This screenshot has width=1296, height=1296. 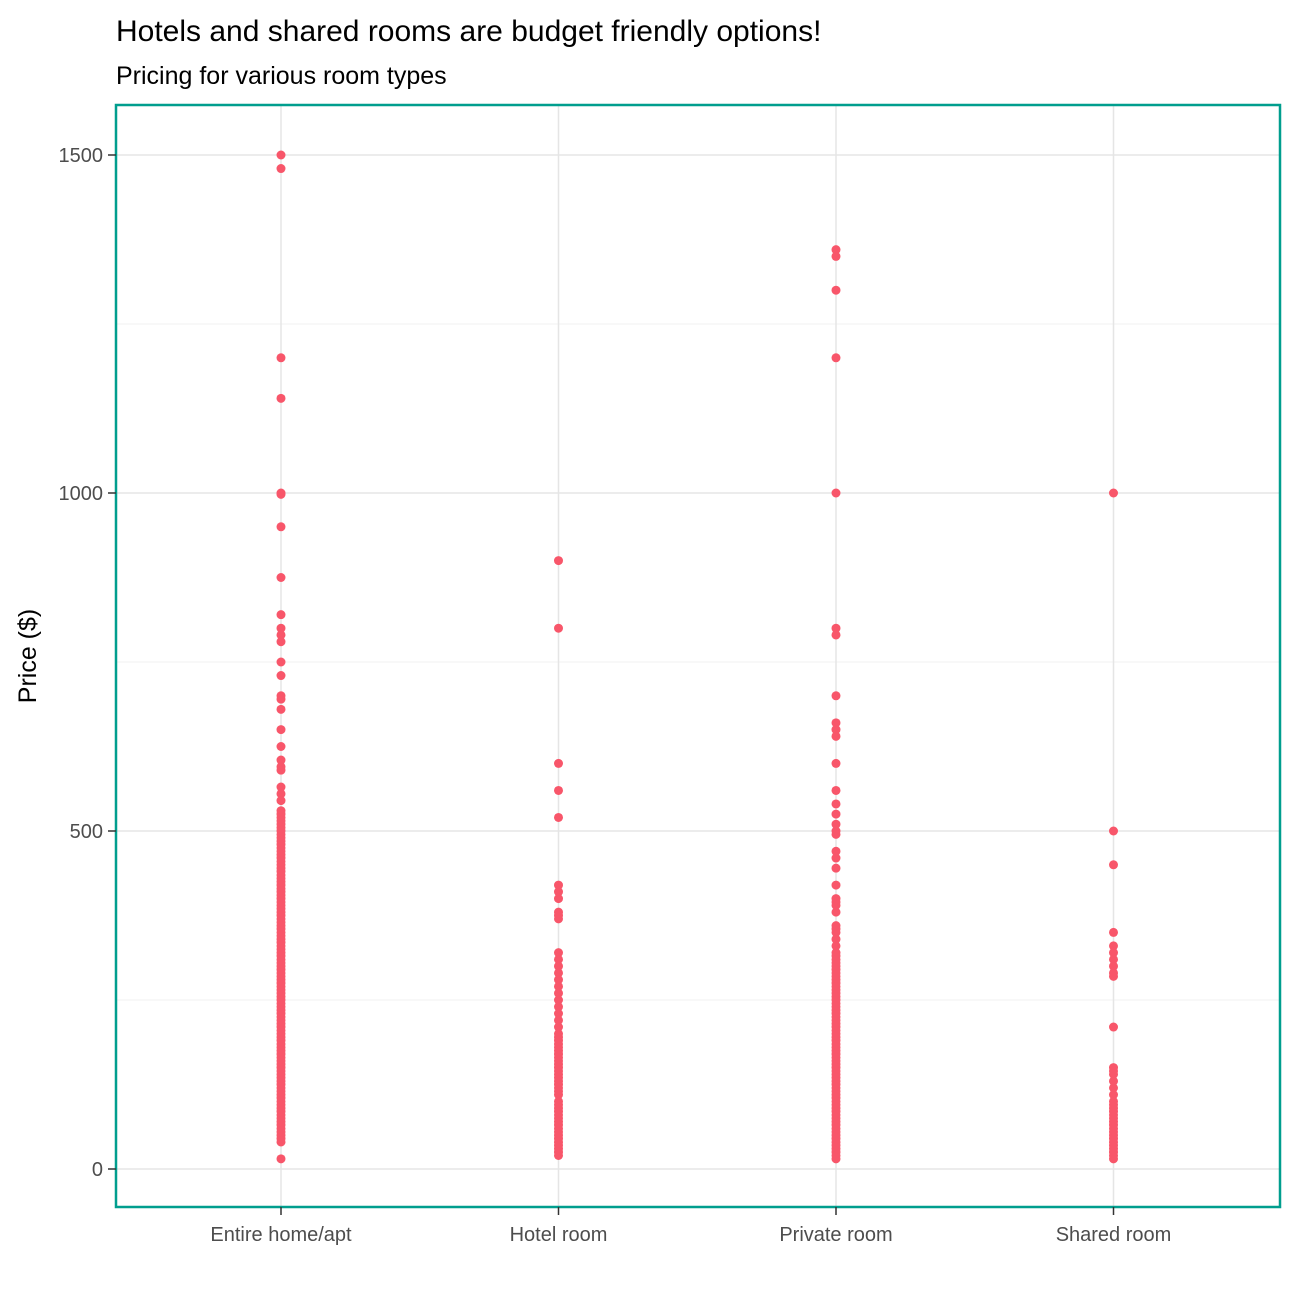 I want to click on y-tick-label: 0, so click(x=97, y=1170).